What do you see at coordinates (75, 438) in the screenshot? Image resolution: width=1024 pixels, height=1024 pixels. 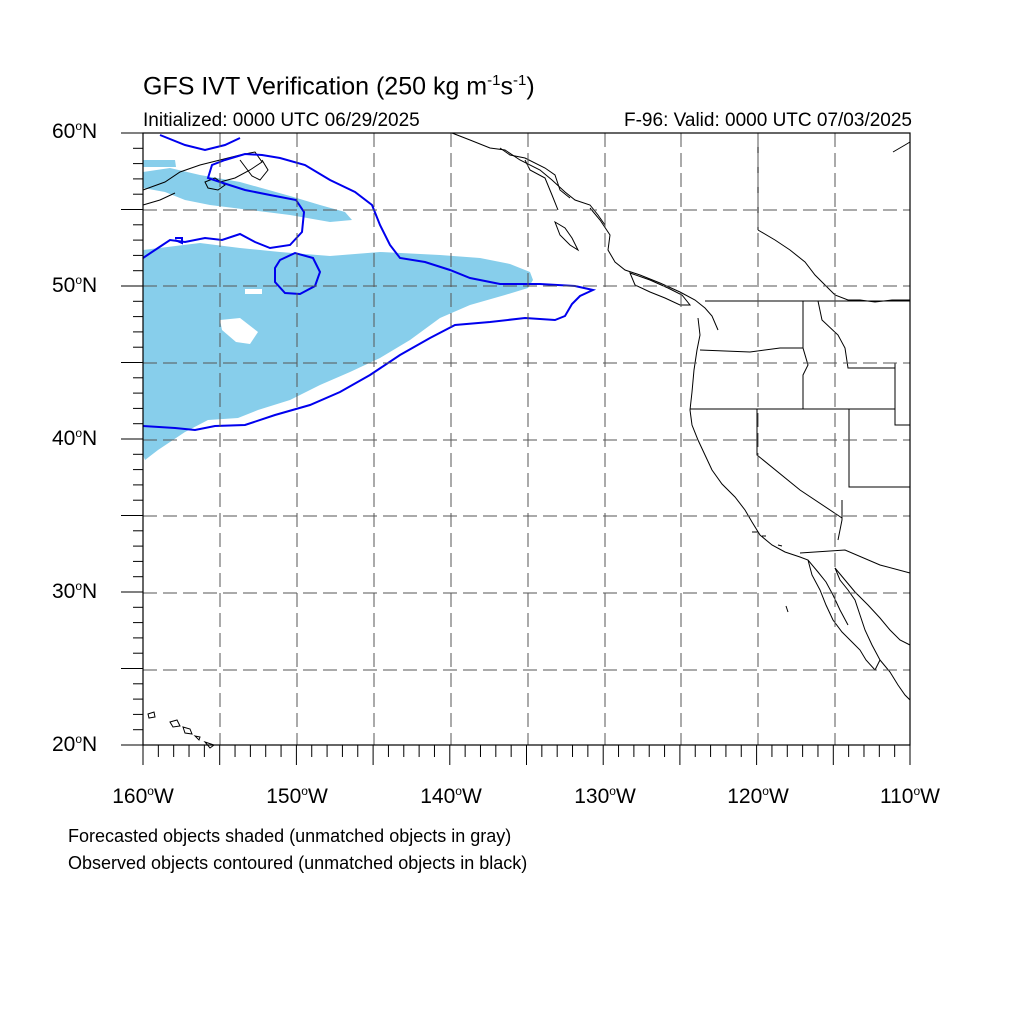 I see `lat-label-40: 40oN` at bounding box center [75, 438].